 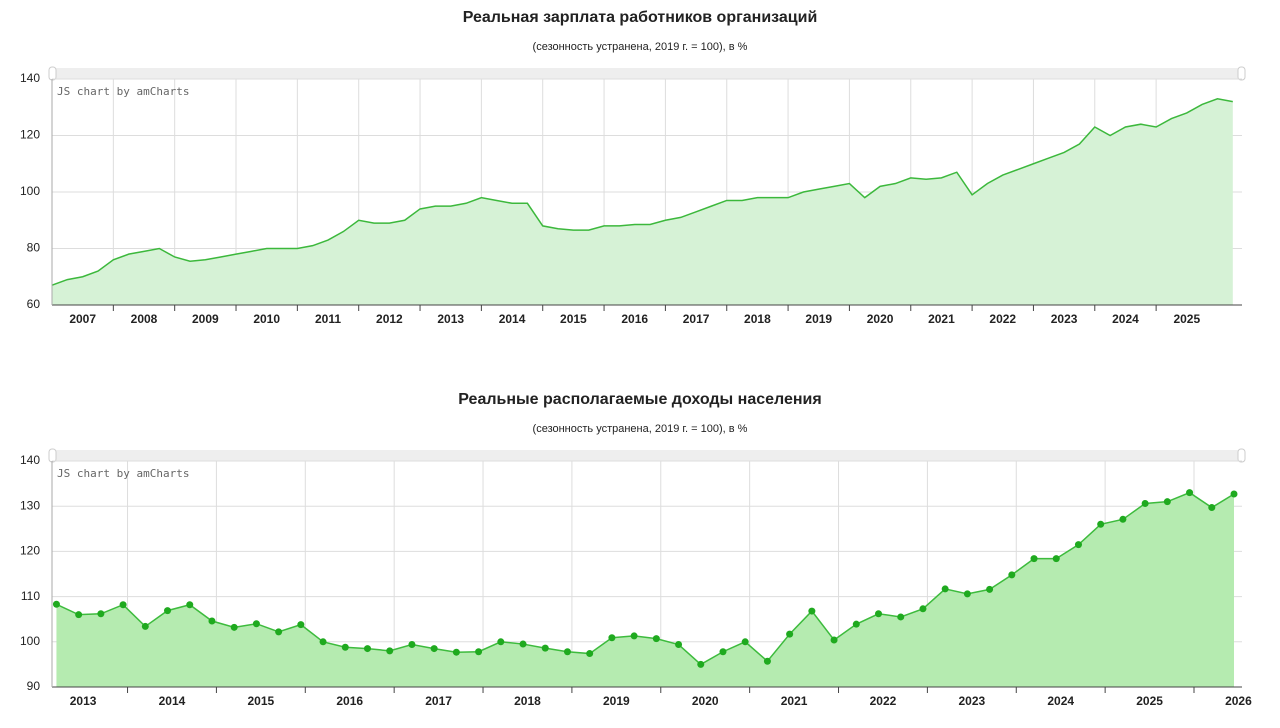 I want to click on y-tick-label: 80, so click(x=34, y=248).